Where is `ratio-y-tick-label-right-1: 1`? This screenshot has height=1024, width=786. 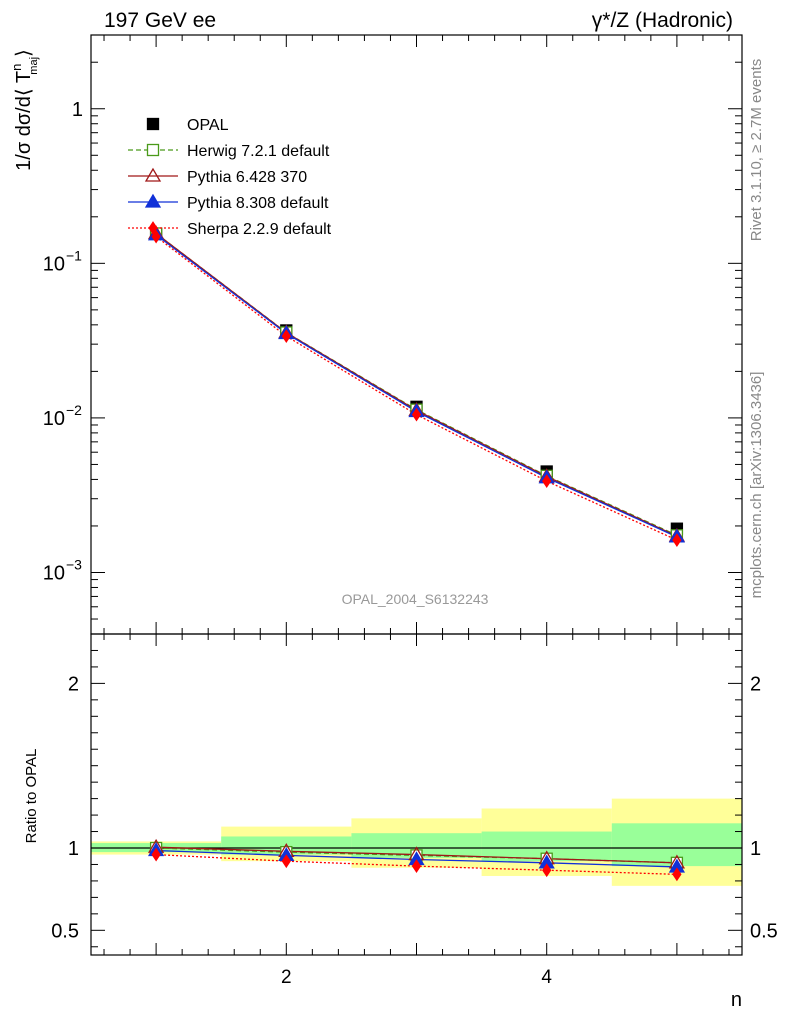
ratio-y-tick-label-right-1: 1 is located at coordinates (755, 849).